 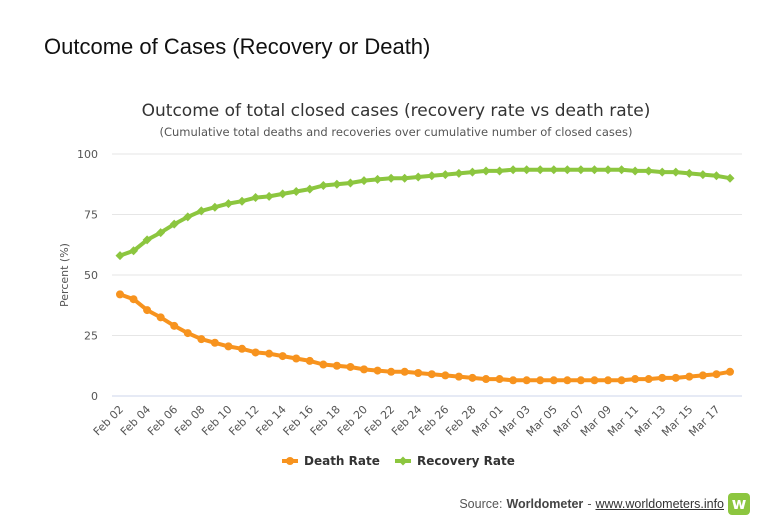 I want to click on series-recovery-rate, so click(x=425, y=213).